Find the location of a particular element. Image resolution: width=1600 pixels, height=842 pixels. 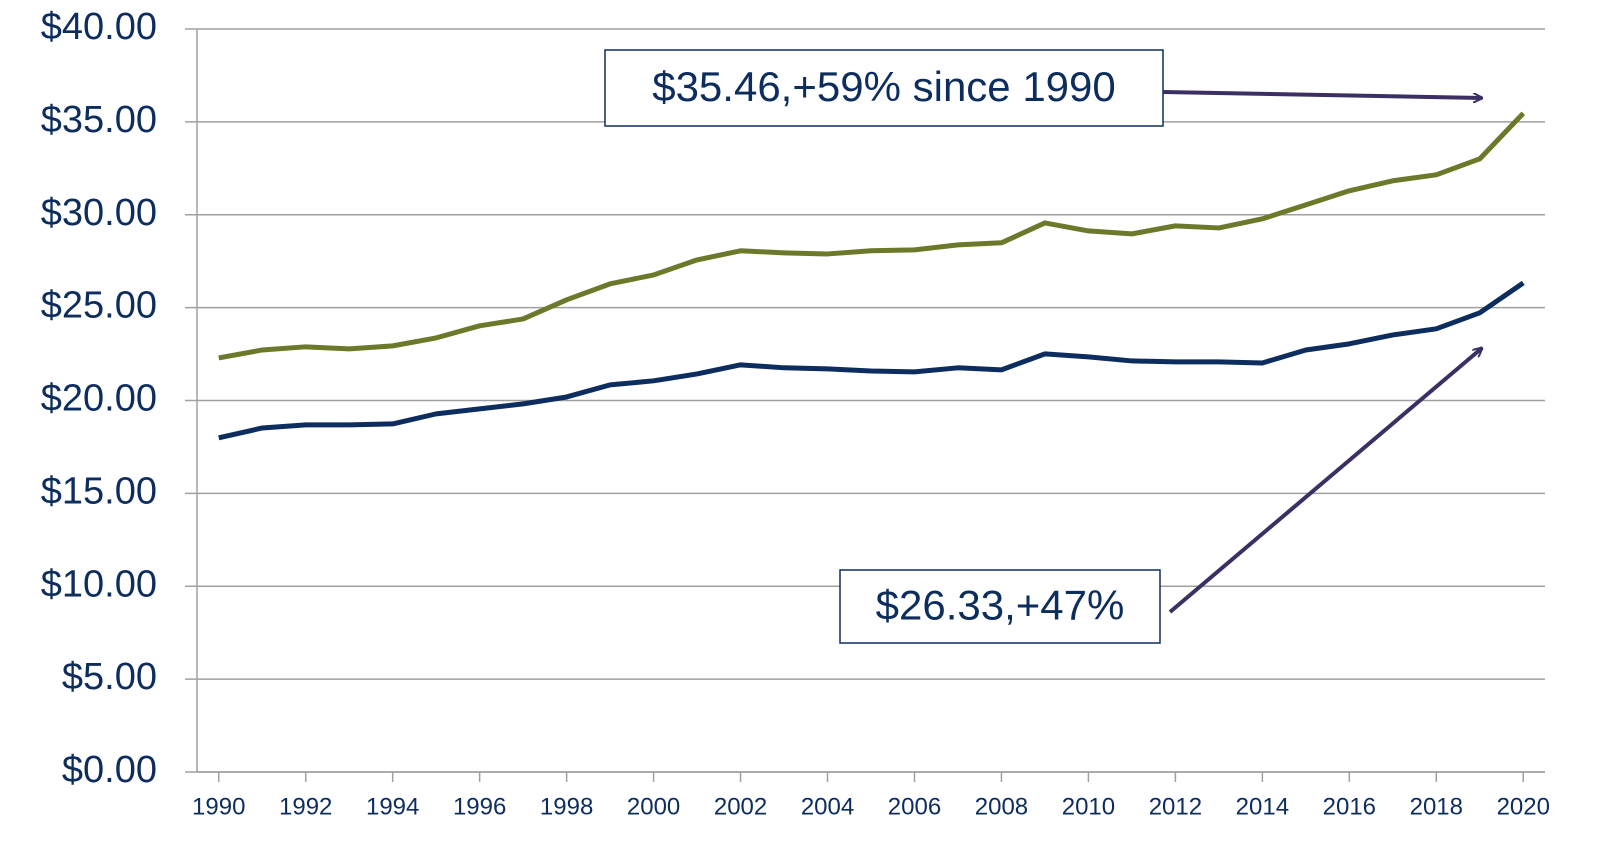

x-tick-label: 2016 is located at coordinates (1349, 806).